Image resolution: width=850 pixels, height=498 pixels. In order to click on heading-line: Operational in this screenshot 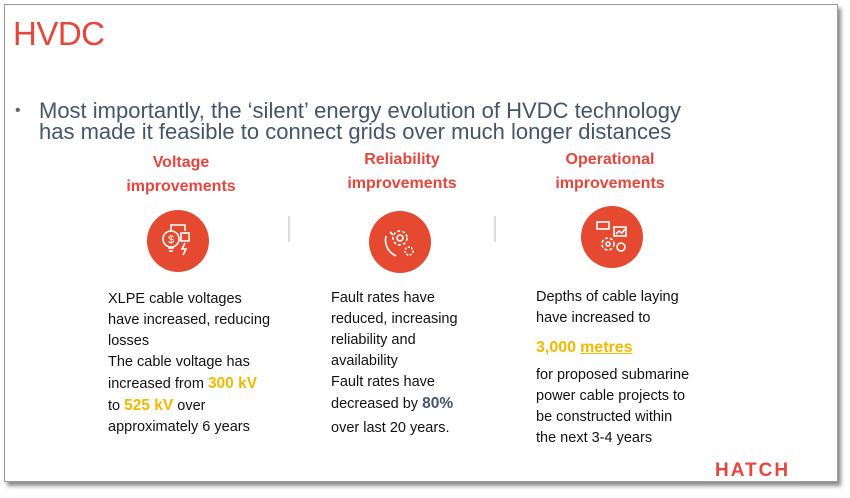, I will do `click(610, 159)`.